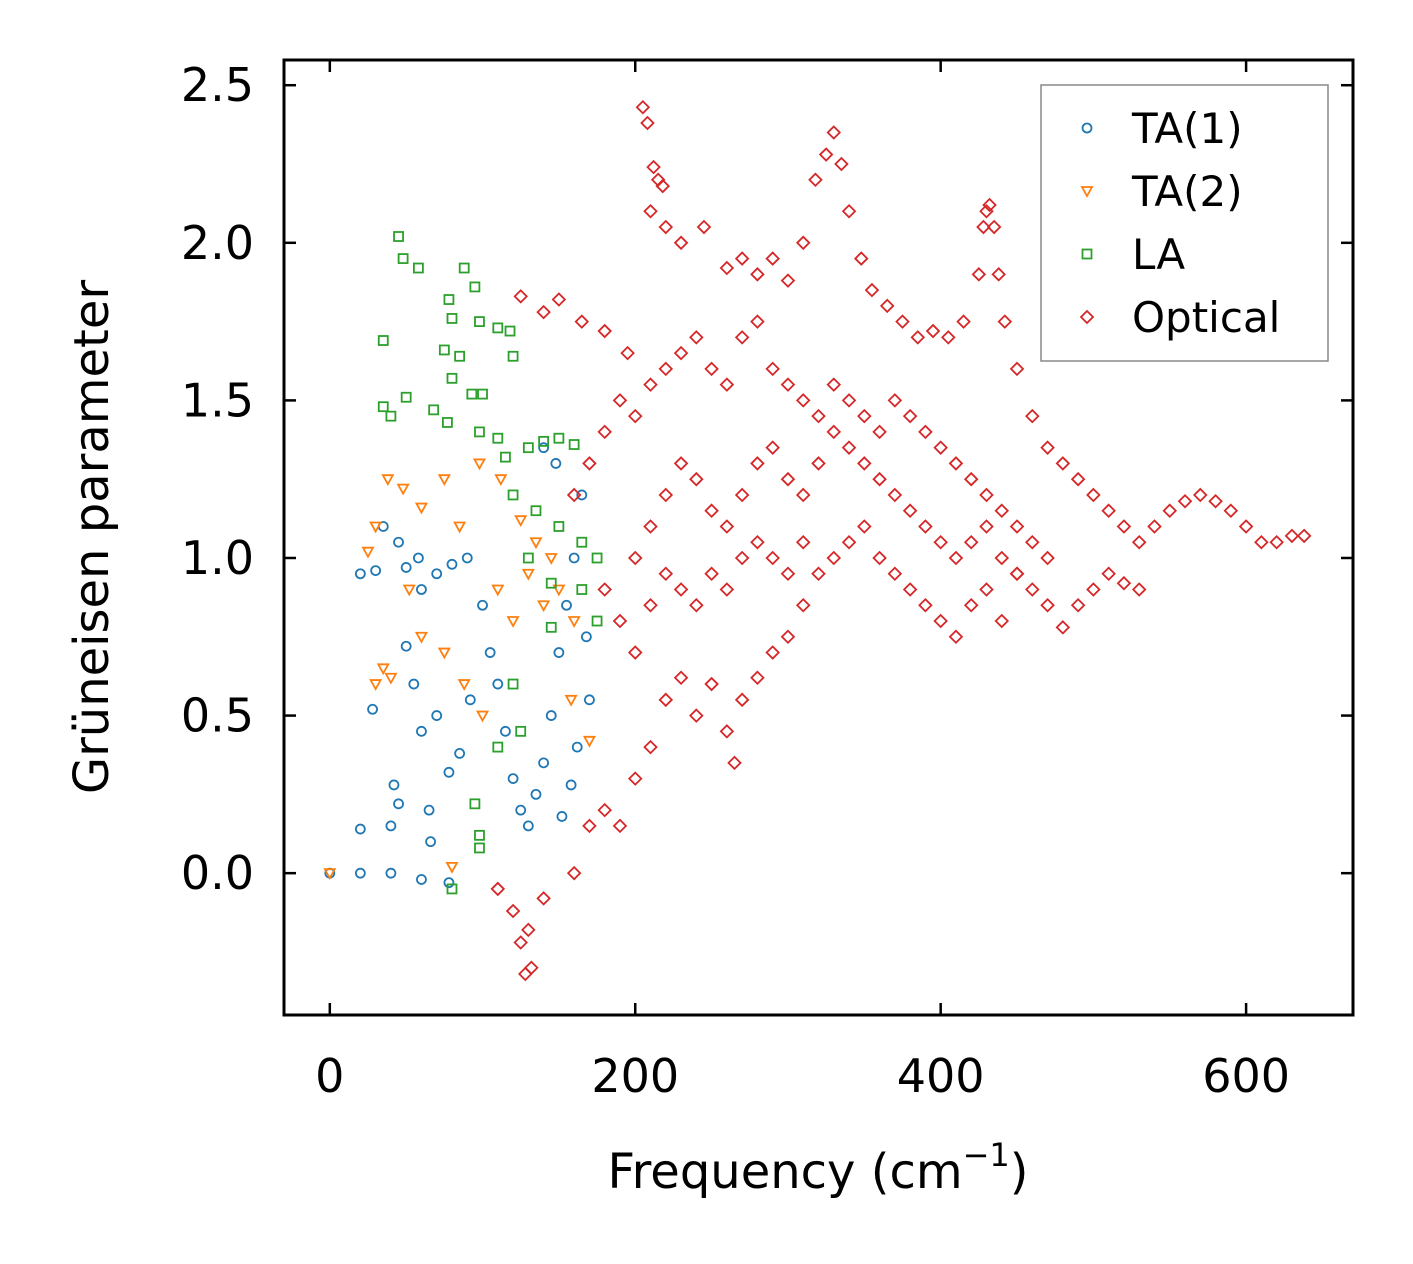  Describe the element at coordinates (1184, 223) in the screenshot. I see `legend: TA(1) TA(2) LA Optical` at that location.